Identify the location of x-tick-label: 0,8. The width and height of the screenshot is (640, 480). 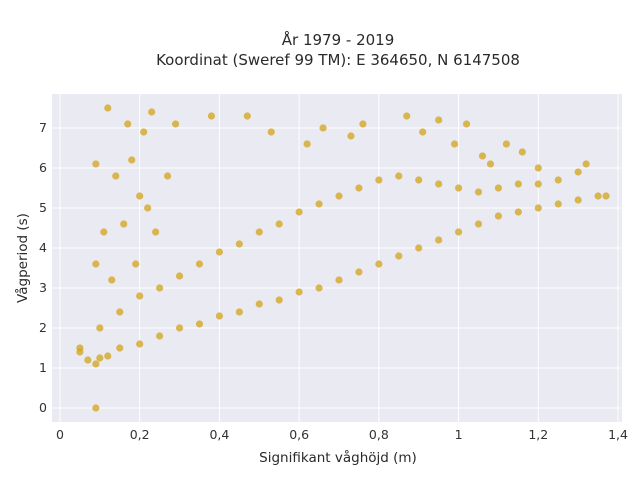
(379, 434).